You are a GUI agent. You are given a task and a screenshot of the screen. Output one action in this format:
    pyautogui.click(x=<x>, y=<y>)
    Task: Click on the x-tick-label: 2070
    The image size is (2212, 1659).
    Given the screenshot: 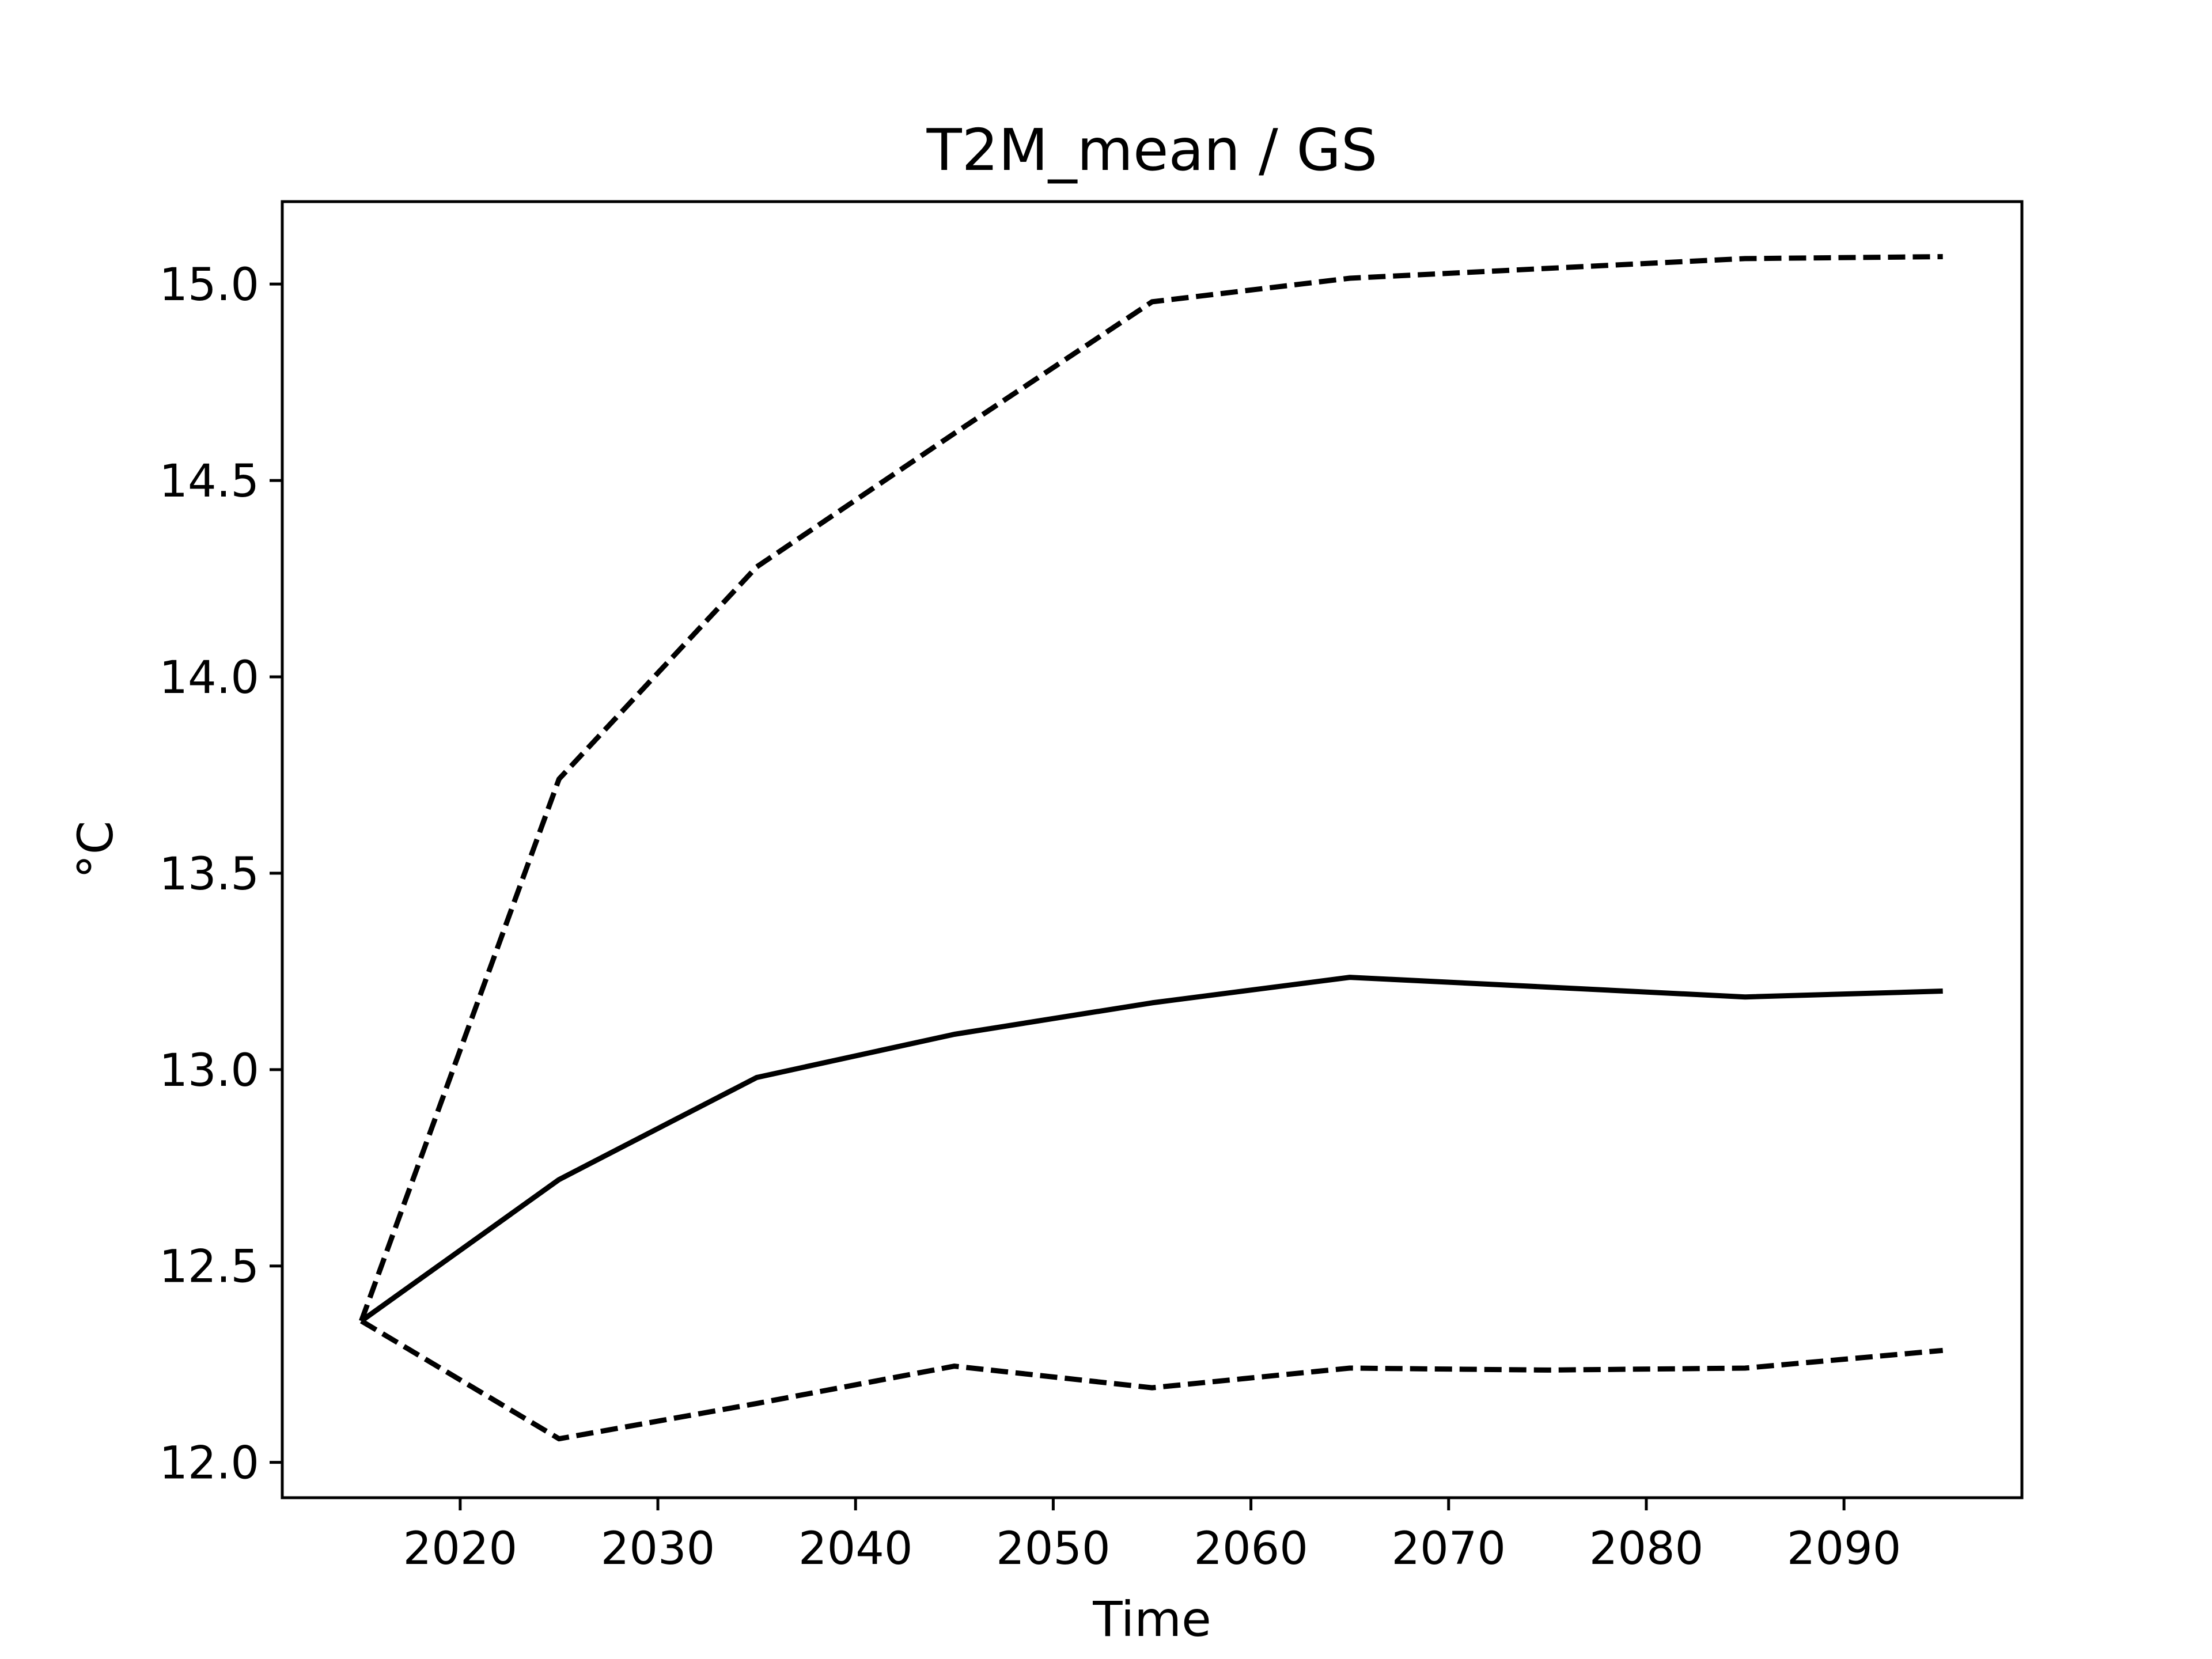 What is the action you would take?
    pyautogui.click(x=1449, y=1549)
    